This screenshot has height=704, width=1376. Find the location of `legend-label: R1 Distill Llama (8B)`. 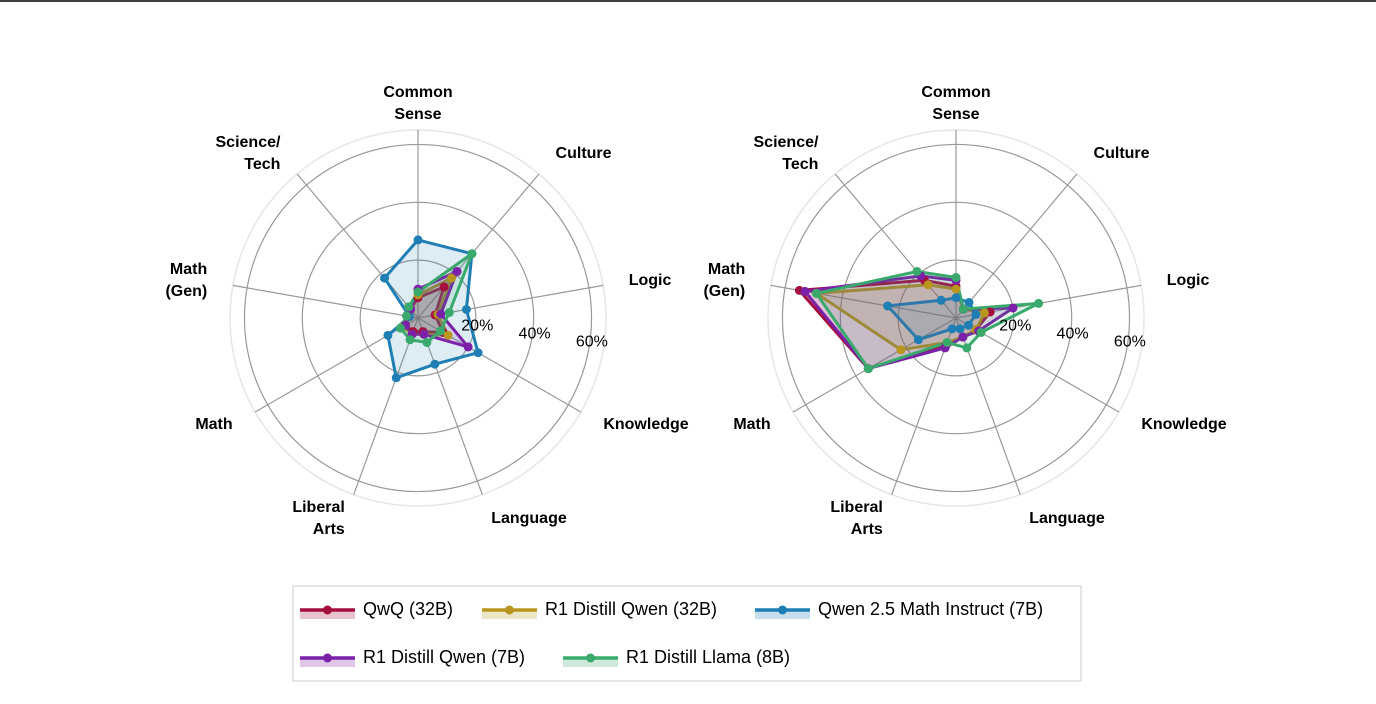

legend-label: R1 Distill Llama (8B) is located at coordinates (708, 657).